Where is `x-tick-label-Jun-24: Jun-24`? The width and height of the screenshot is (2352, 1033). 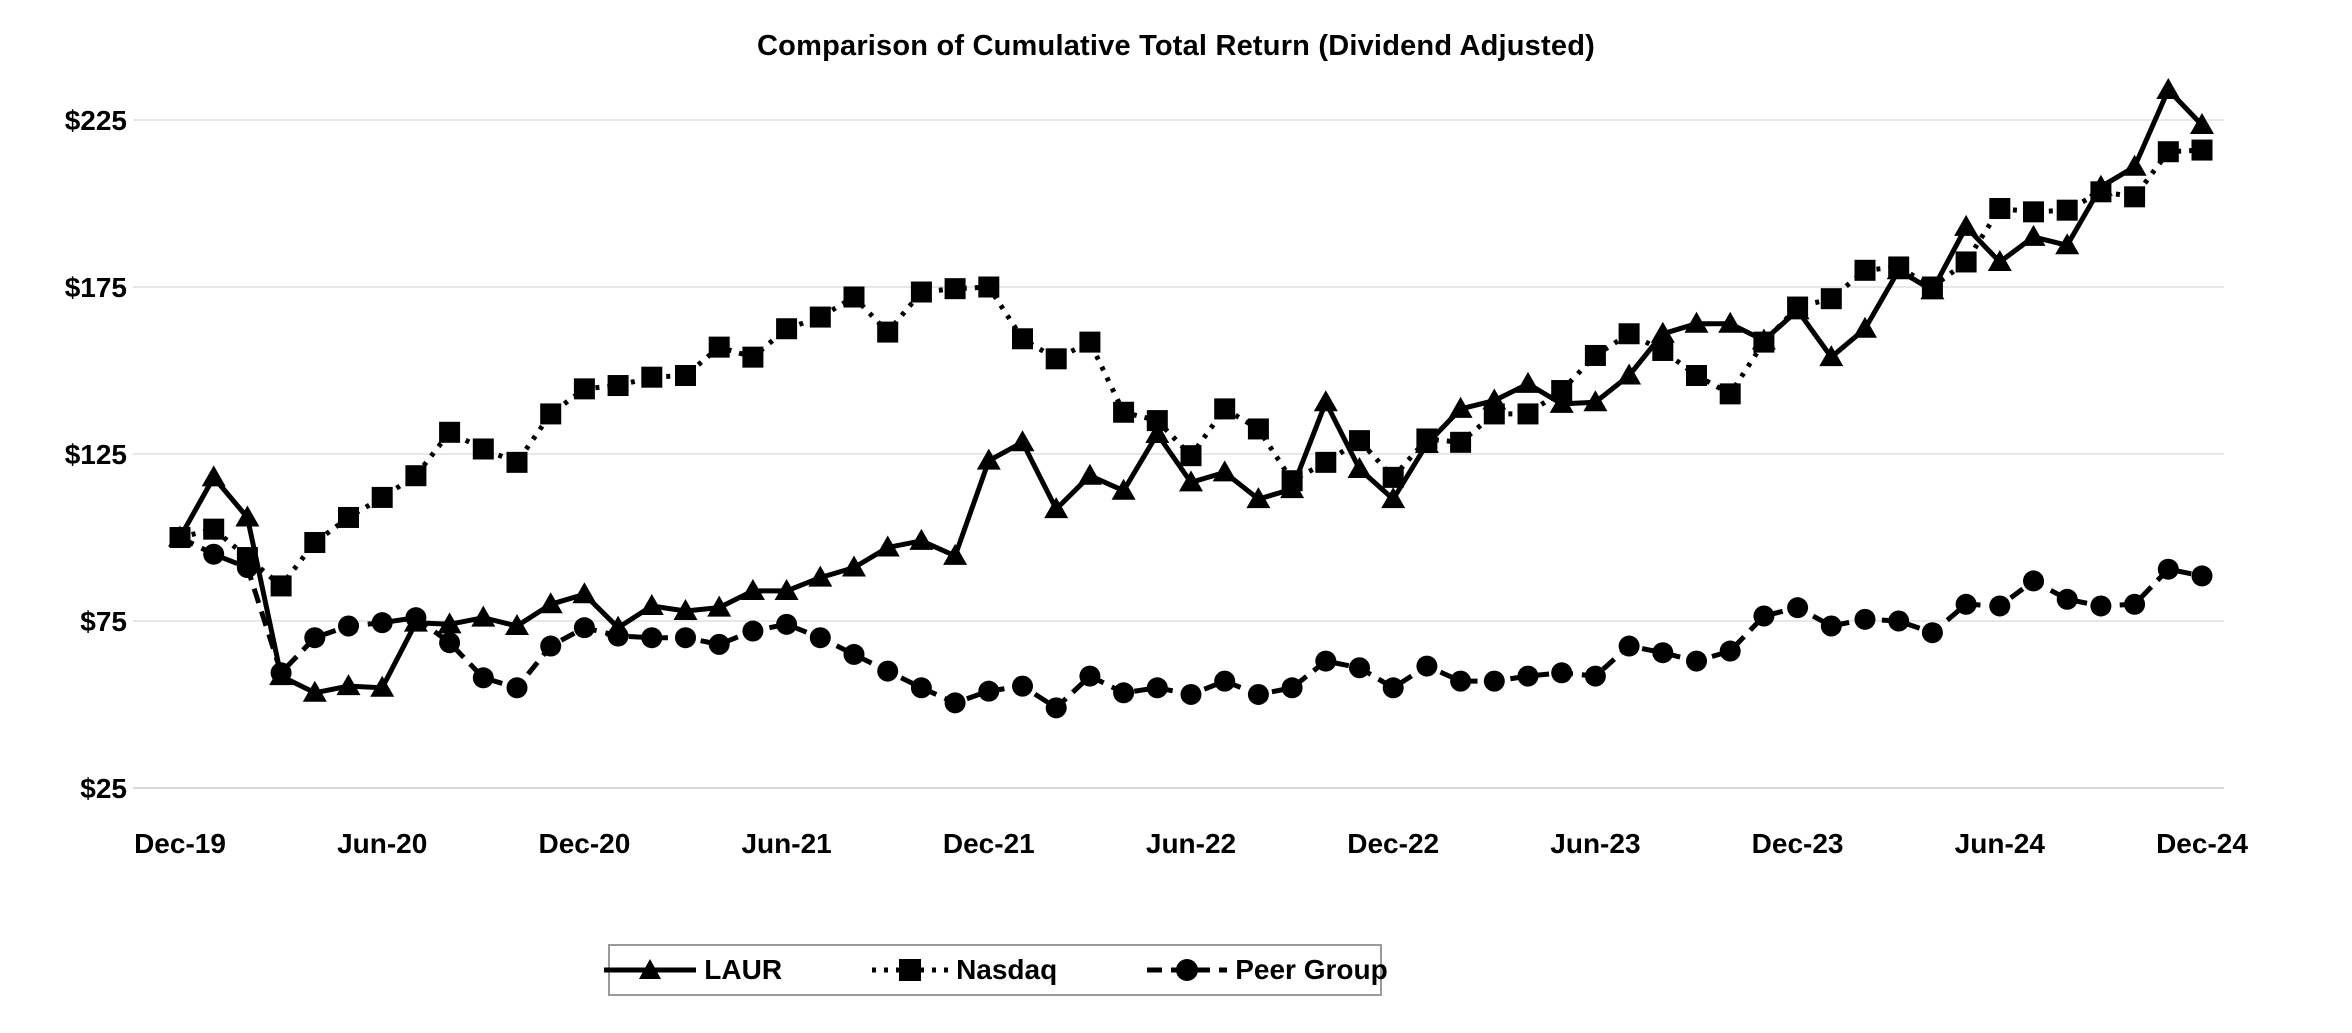
x-tick-label-Jun-24: Jun-24 is located at coordinates (2000, 843).